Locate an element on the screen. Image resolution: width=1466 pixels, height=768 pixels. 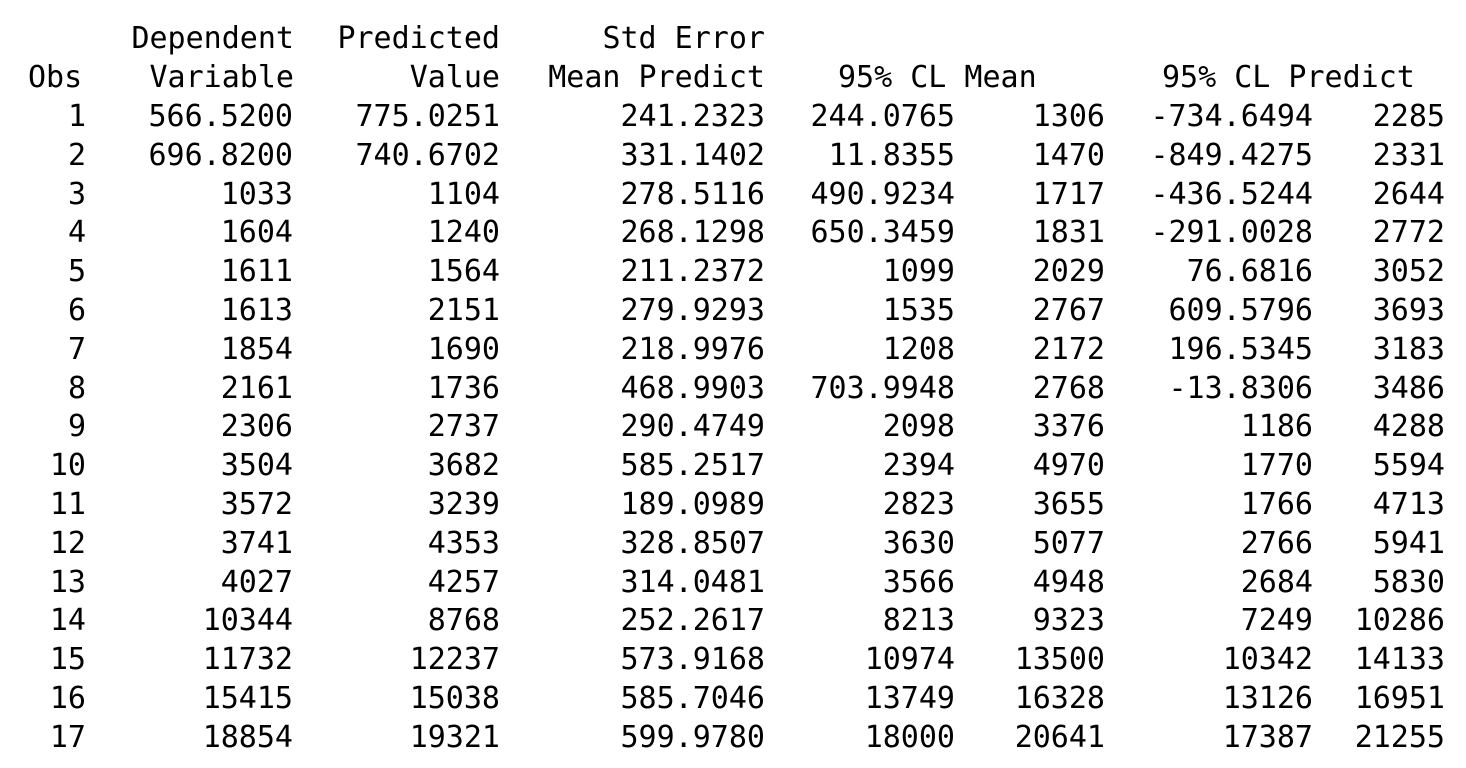
header-predicted: Predicted is located at coordinates (418, 38).